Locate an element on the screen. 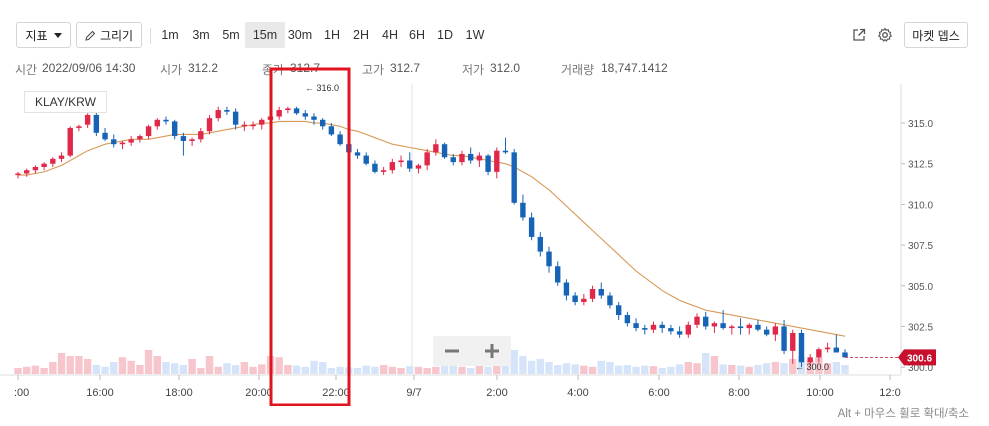  external-link-icon is located at coordinates (859, 35).